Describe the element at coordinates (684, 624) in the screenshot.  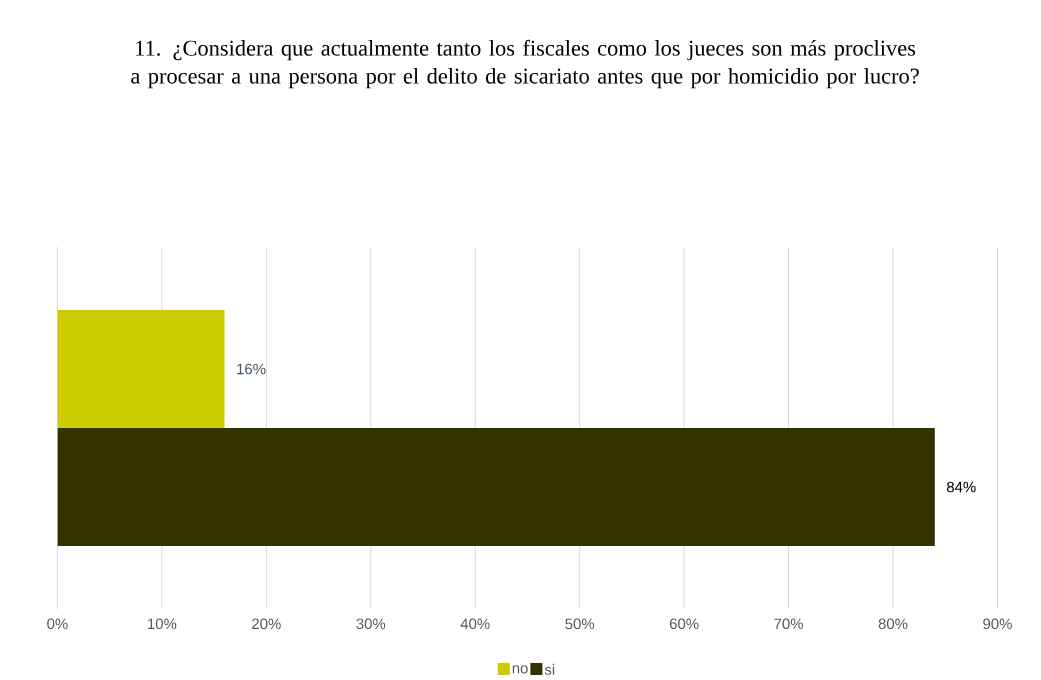
I see `x-tick-label: 60%` at that location.